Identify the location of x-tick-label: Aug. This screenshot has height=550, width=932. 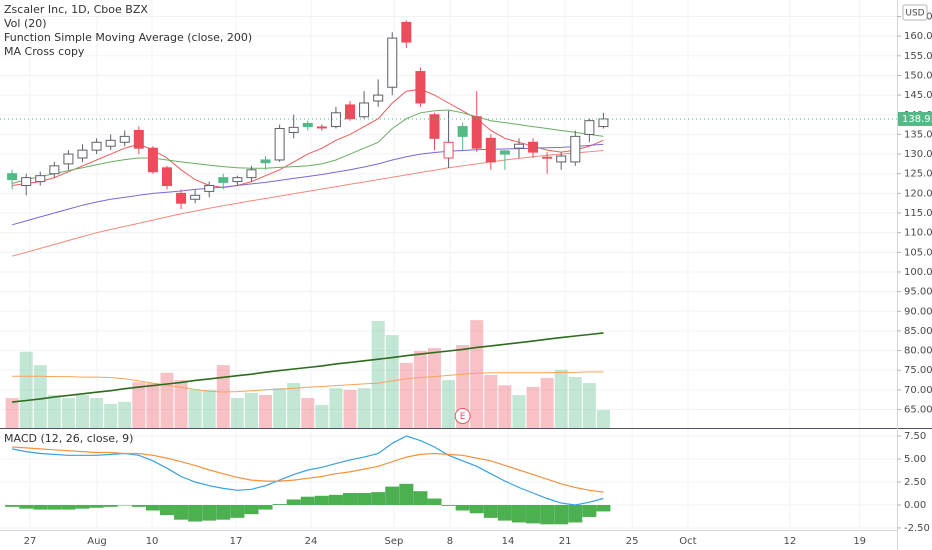
(97, 541).